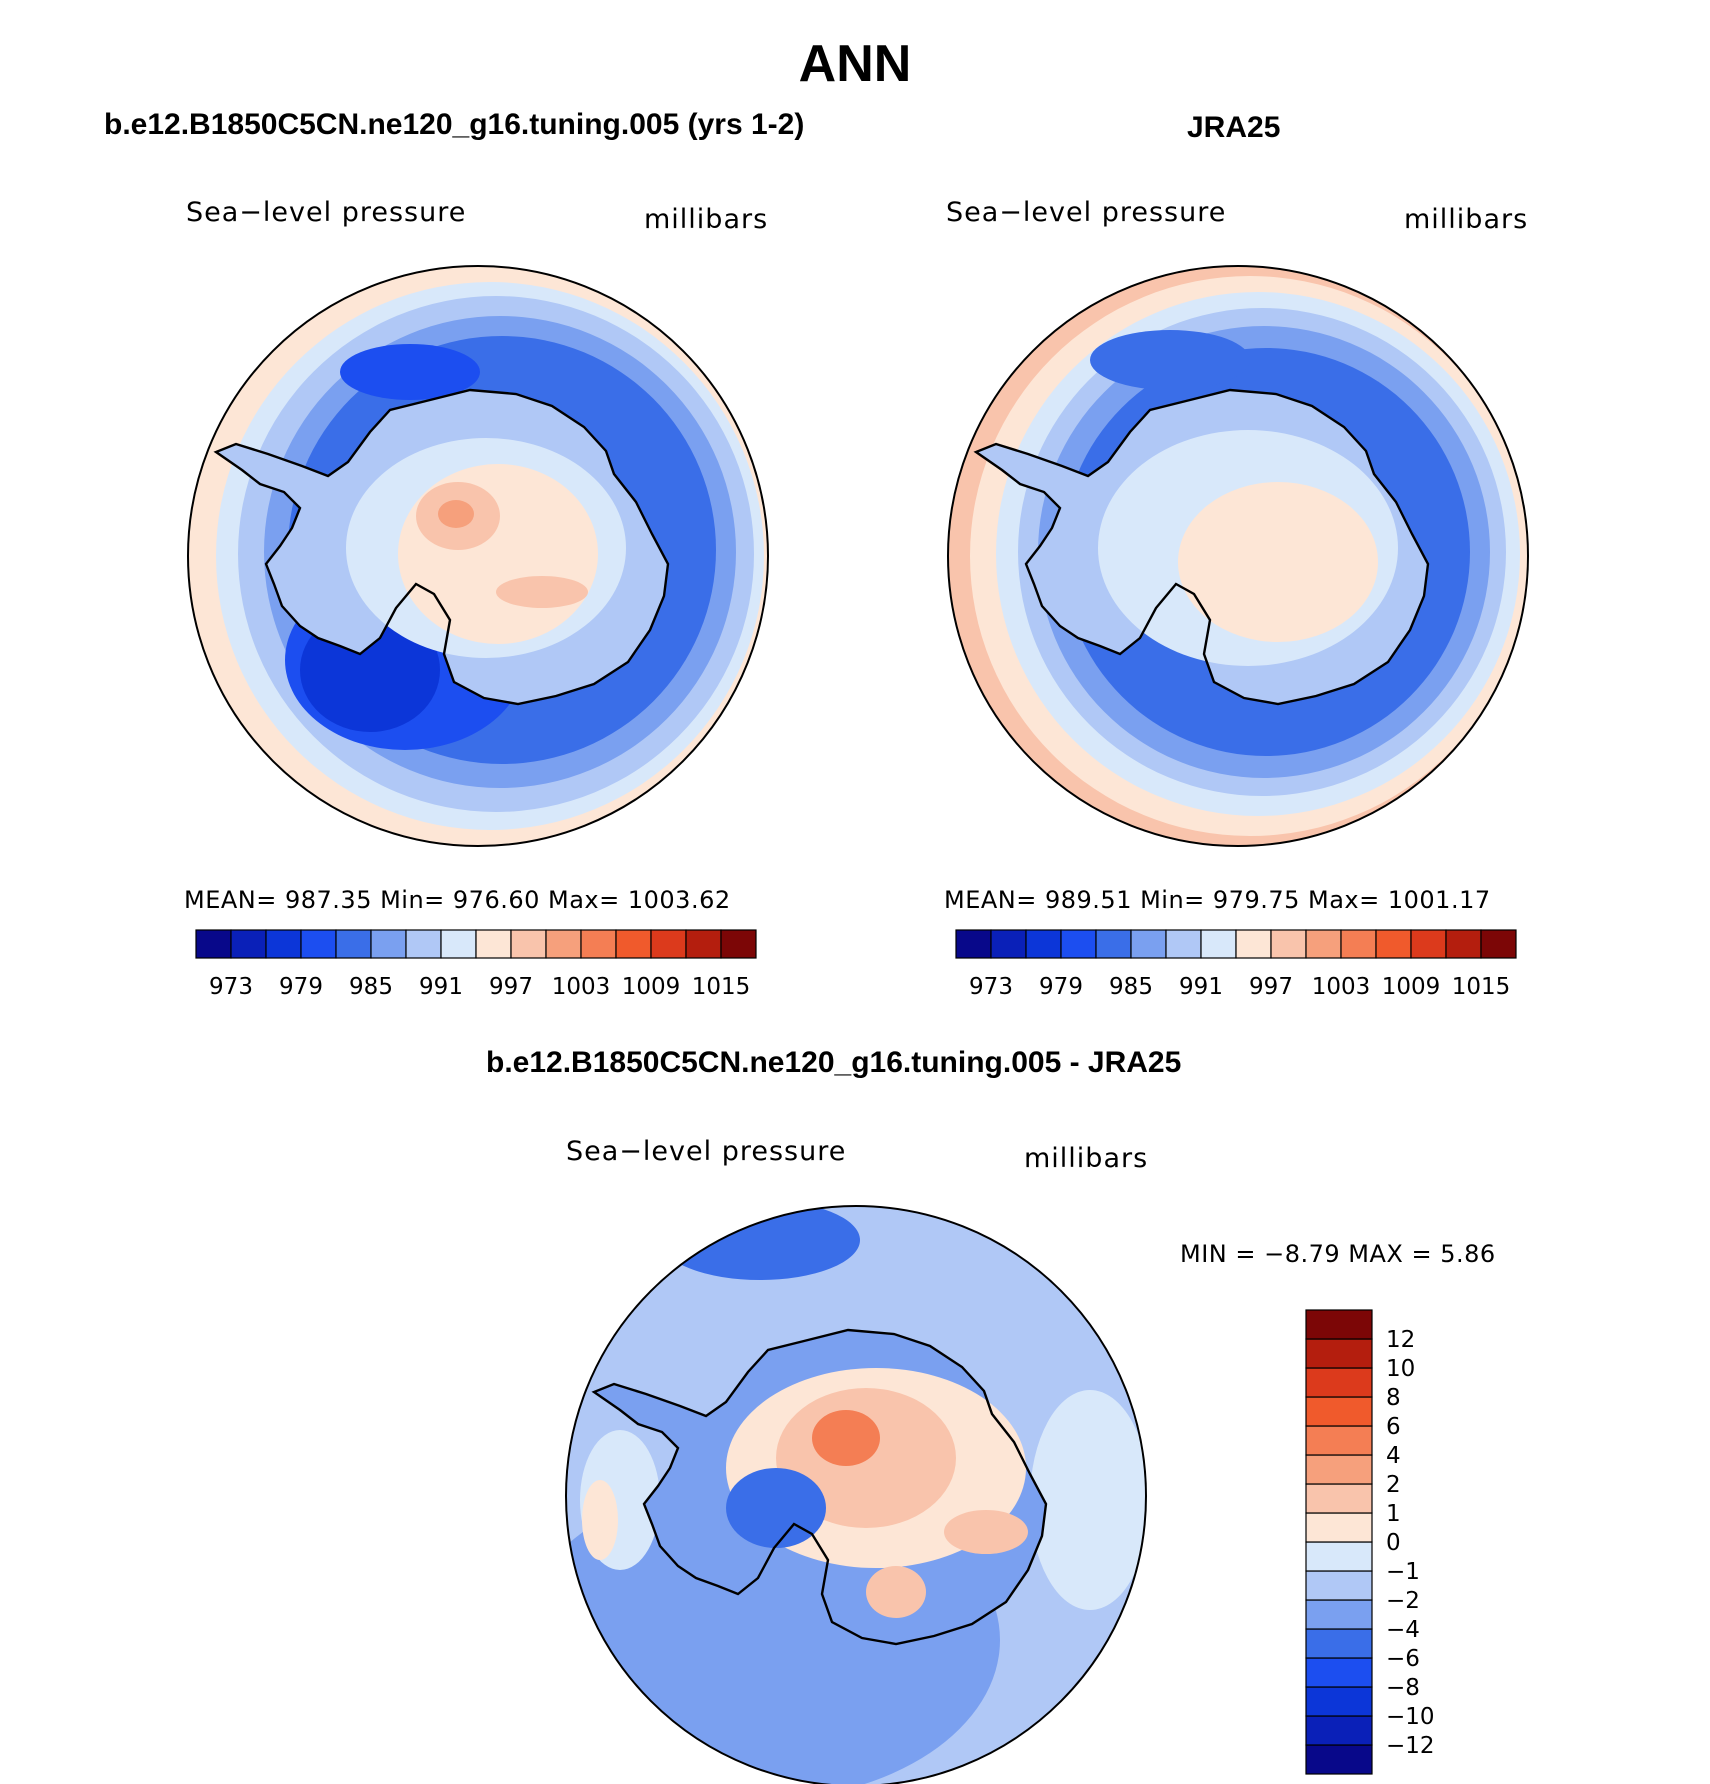 Image resolution: width=1710 pixels, height=1784 pixels. What do you see at coordinates (1393, 1398) in the screenshot?
I see `diff-colorbar-tick-label: 8` at bounding box center [1393, 1398].